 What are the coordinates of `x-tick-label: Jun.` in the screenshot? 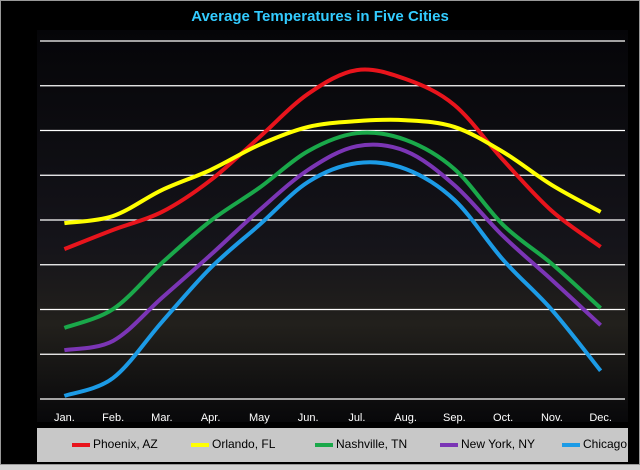 It's located at (308, 418).